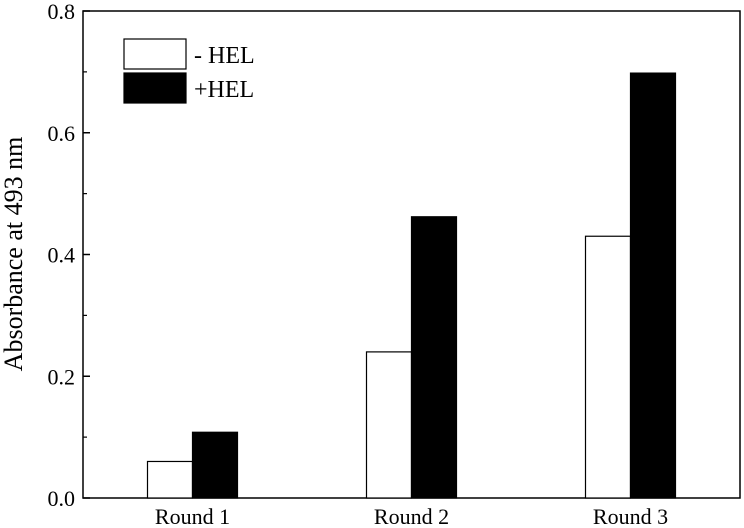 The image size is (744, 528). Describe the element at coordinates (62, 12) in the screenshot. I see `y-tick-label: 0.8` at that location.